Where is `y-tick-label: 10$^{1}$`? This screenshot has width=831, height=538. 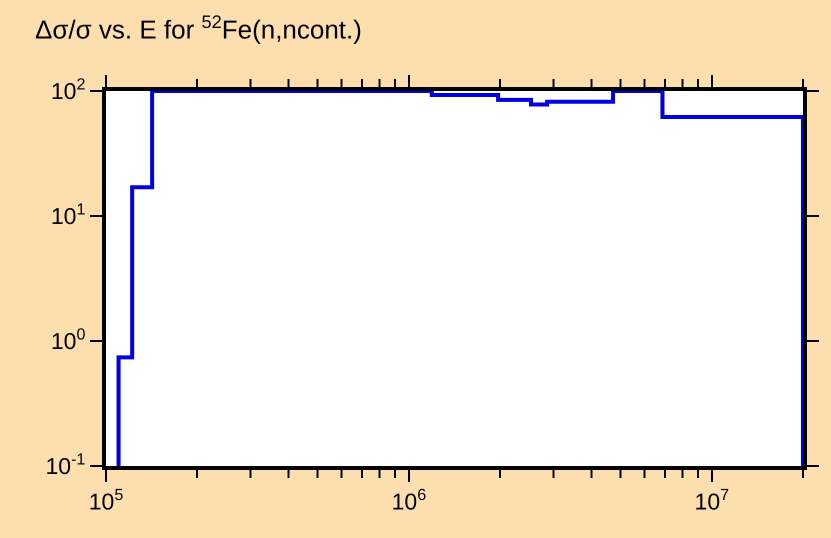
y-tick-label: 10$^{1}$ is located at coordinates (68, 215).